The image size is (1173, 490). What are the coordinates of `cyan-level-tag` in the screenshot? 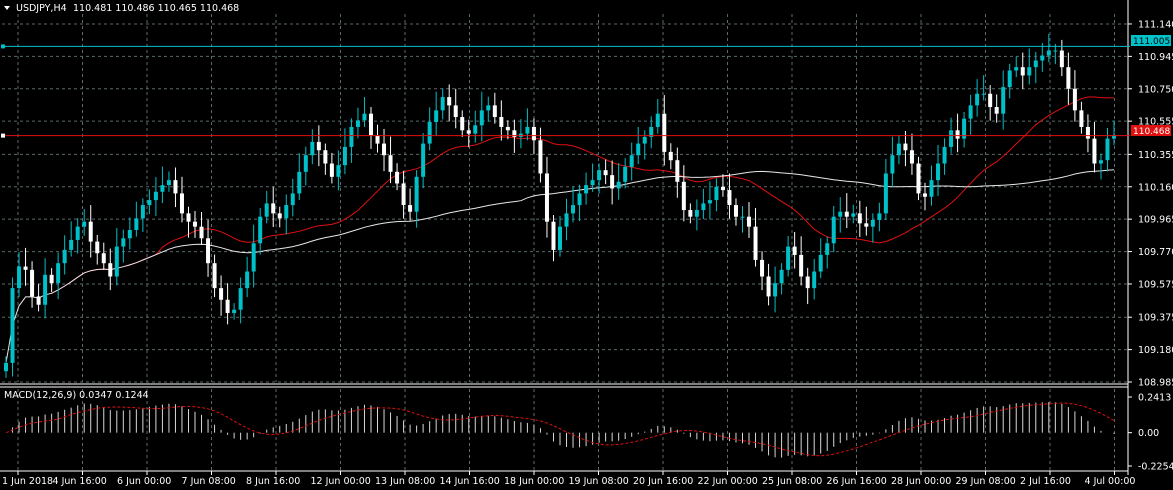 It's located at (1151, 40).